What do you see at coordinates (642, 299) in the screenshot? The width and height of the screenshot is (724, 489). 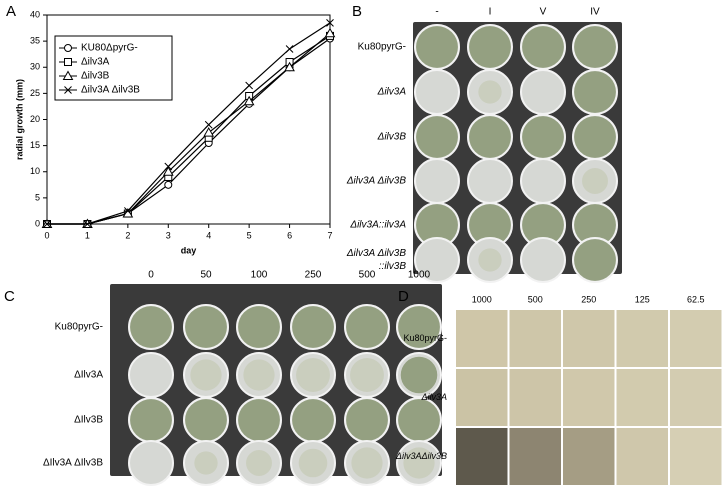 I see `column-label: 125` at bounding box center [642, 299].